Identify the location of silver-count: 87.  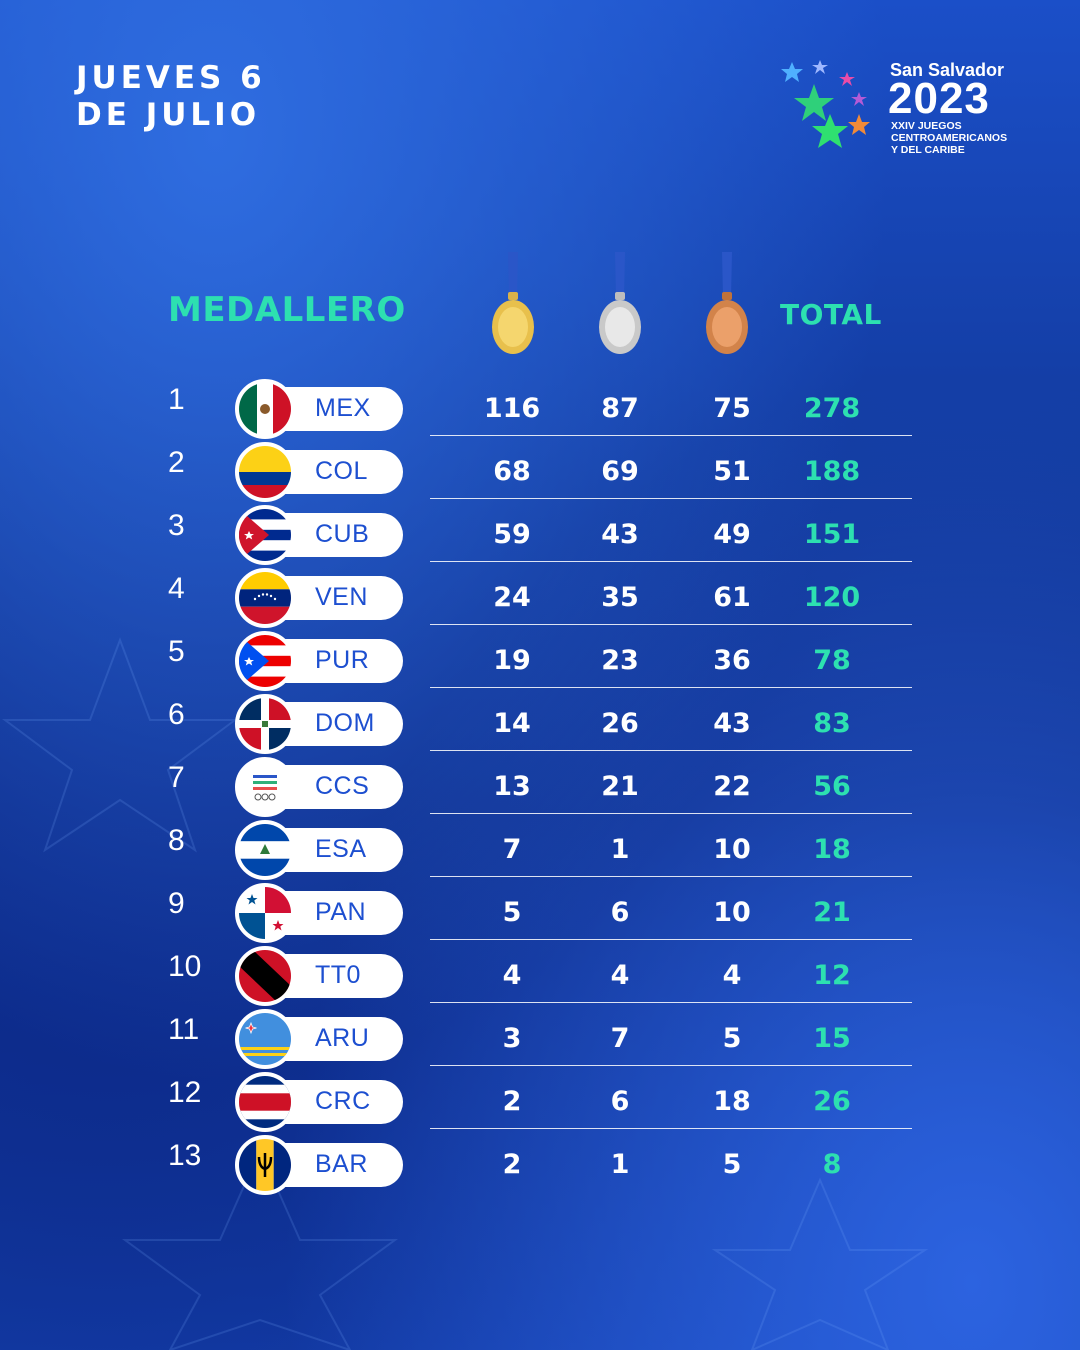
(620, 408).